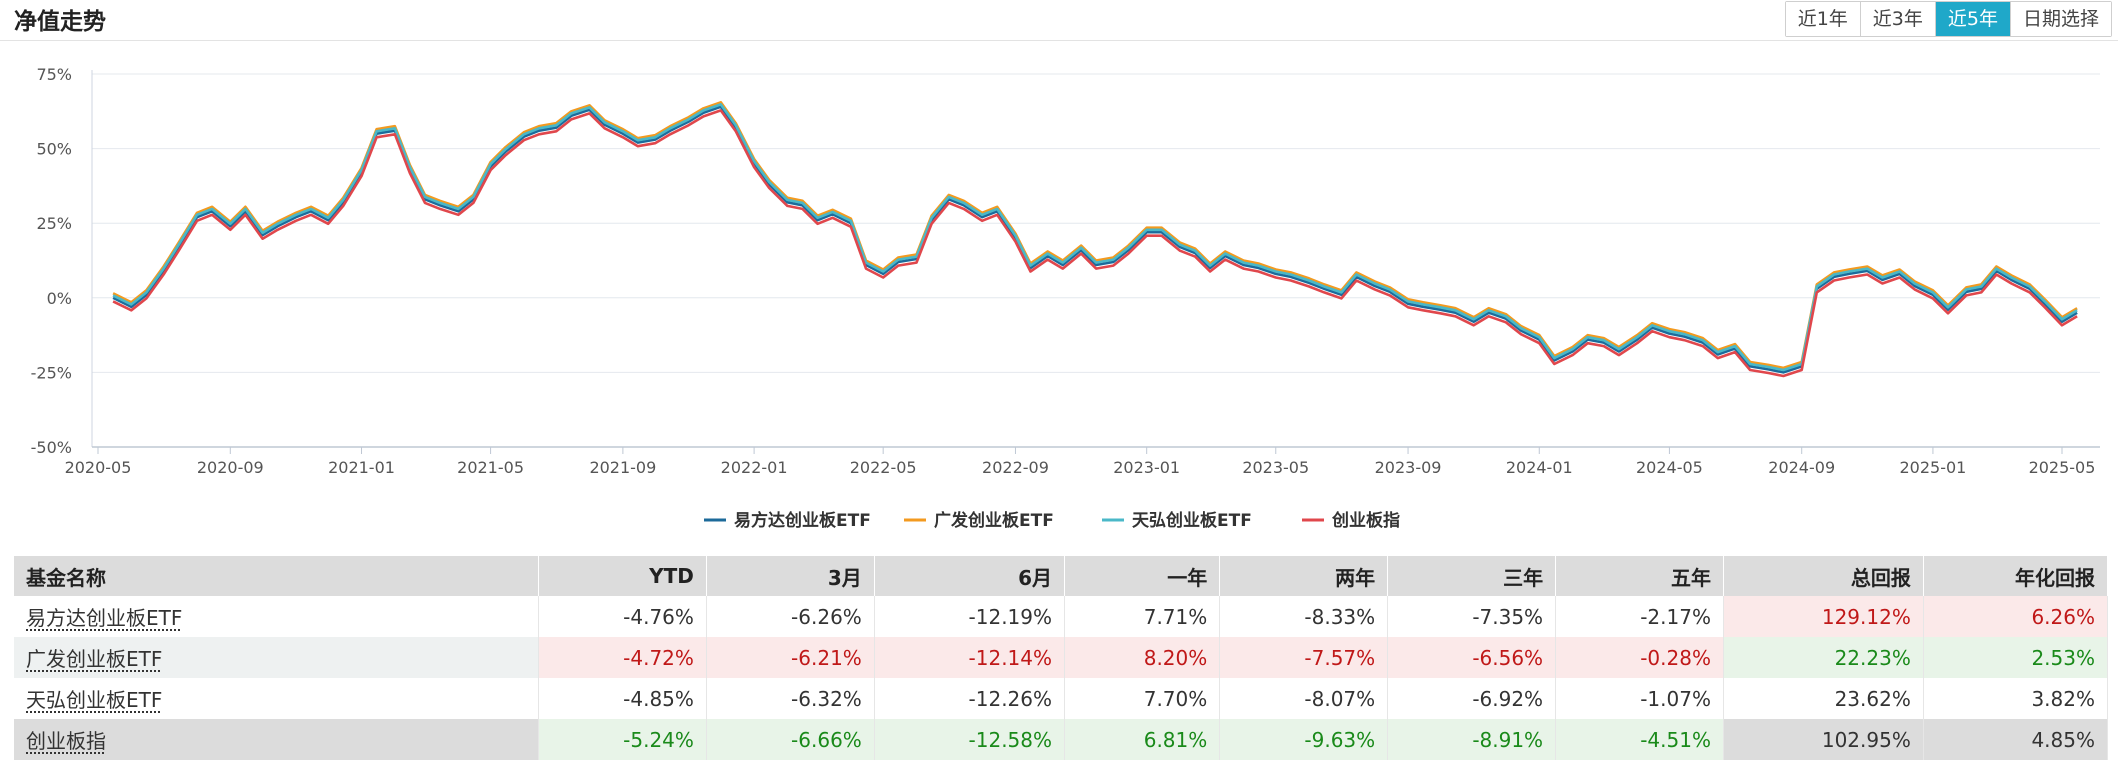 The image size is (2118, 774). Describe the element at coordinates (1639, 576) in the screenshot. I see `col-5y: 五年` at that location.